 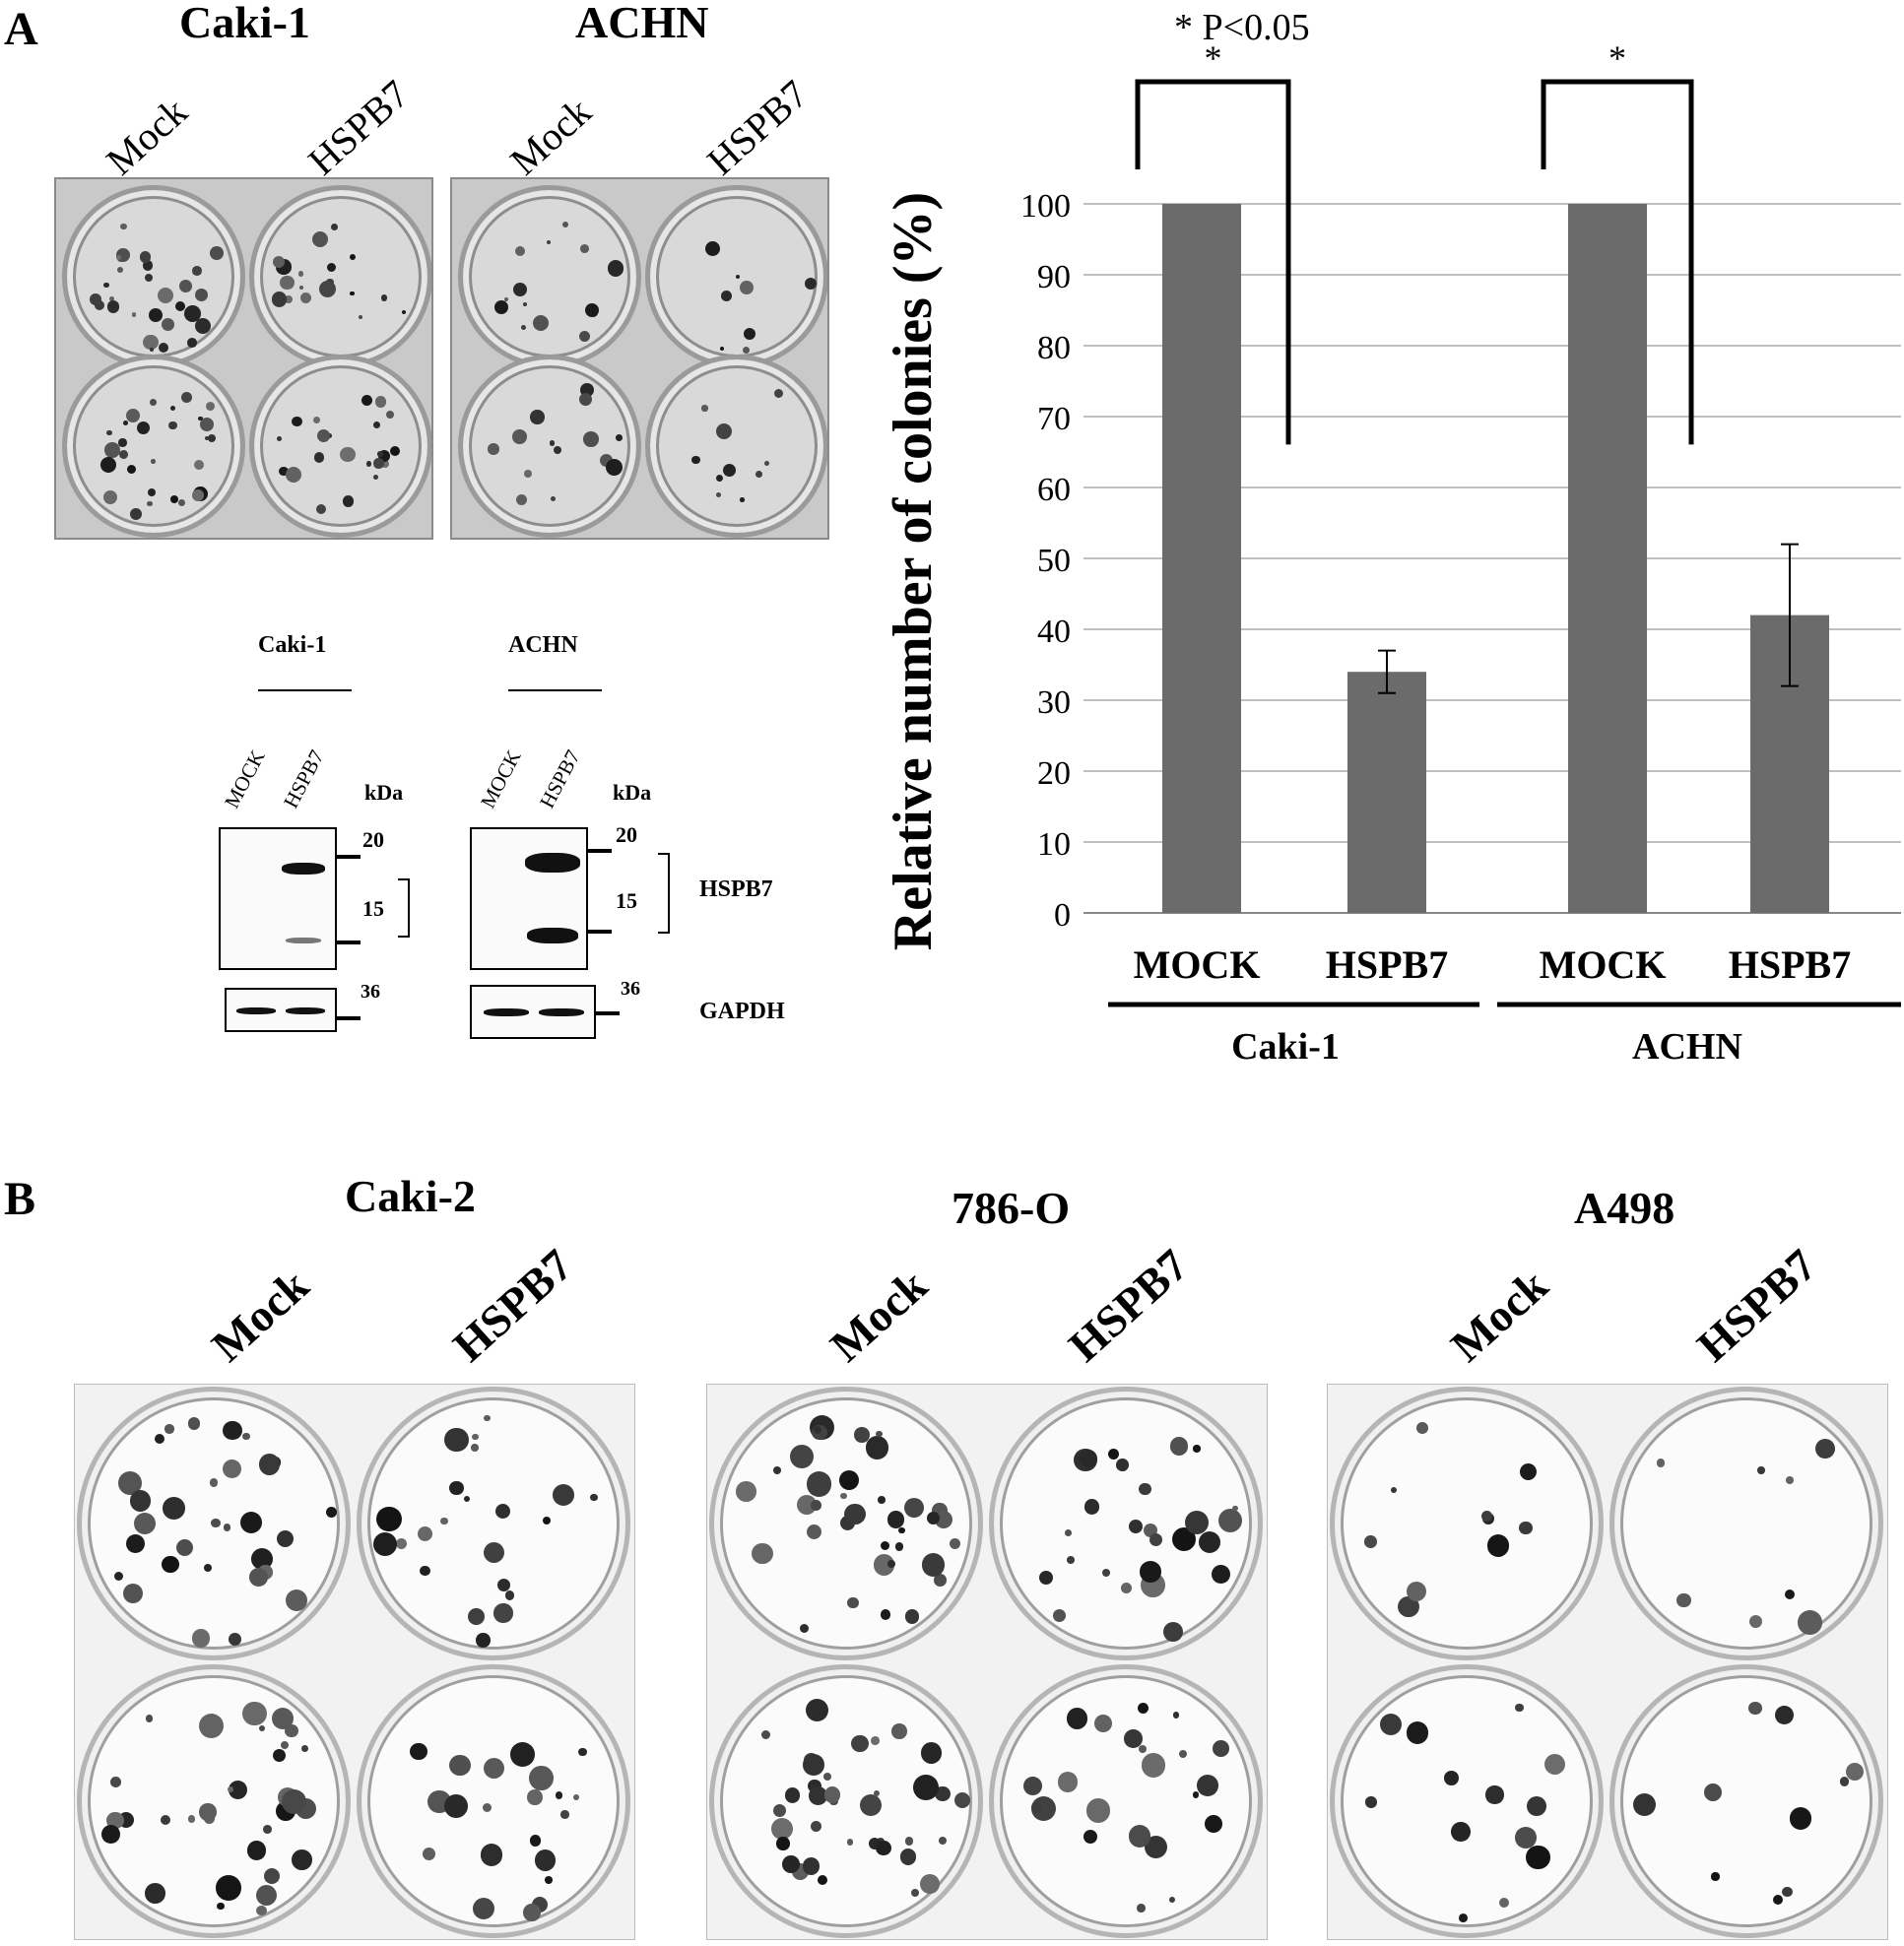 I want to click on significance-asterisk: *, so click(x=1617, y=58).